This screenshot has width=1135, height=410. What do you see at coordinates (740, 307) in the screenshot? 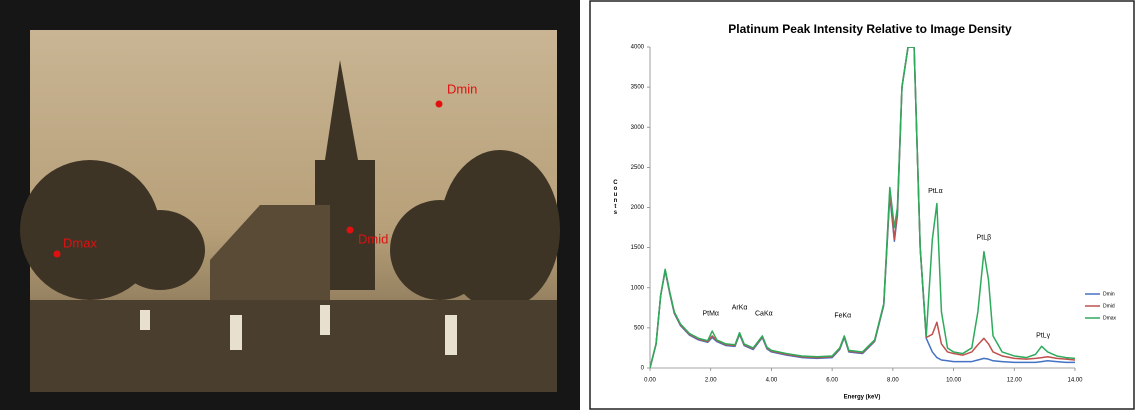
I see `annotation: ArKα` at bounding box center [740, 307].